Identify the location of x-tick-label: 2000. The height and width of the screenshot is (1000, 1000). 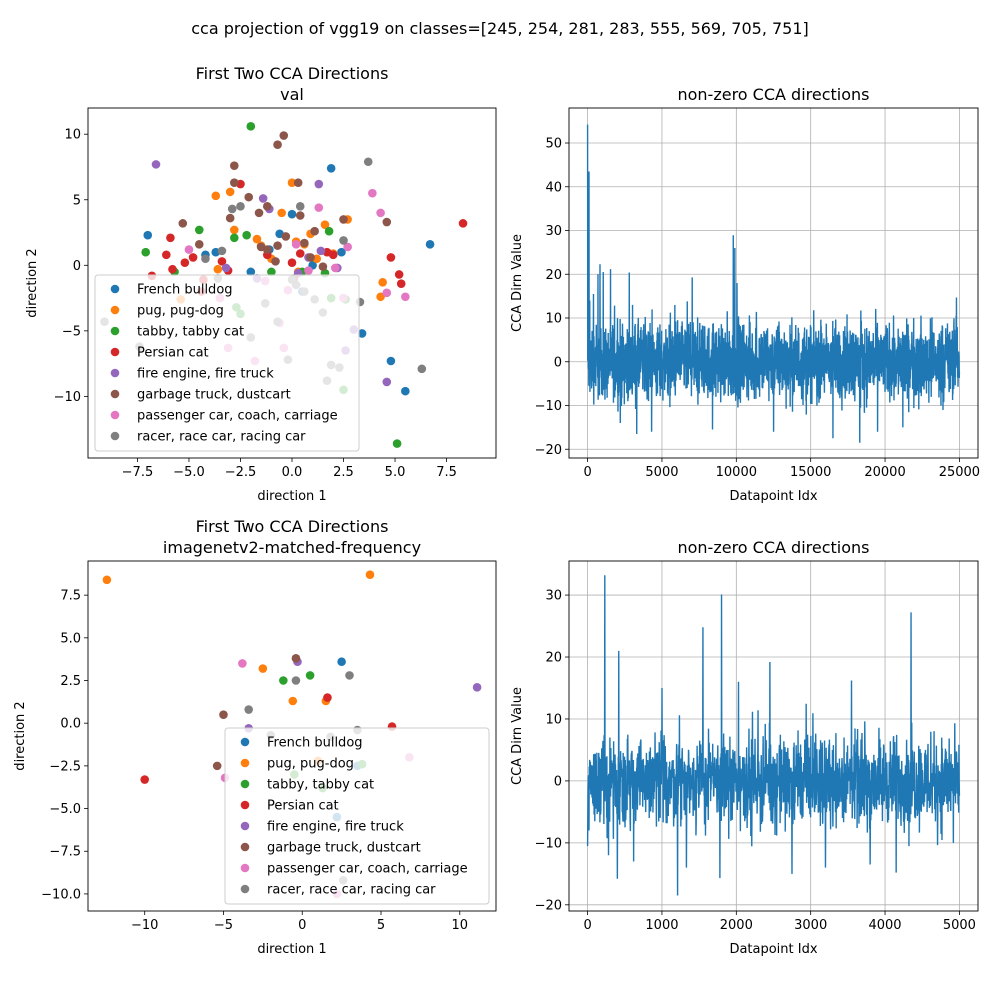
(736, 925).